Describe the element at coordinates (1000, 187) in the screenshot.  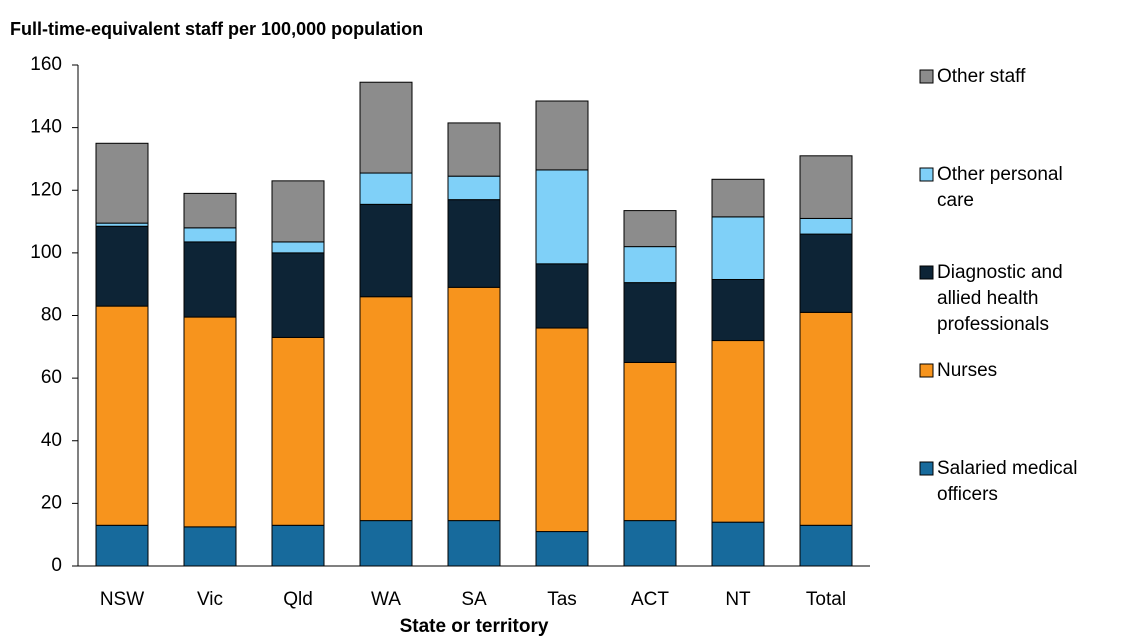
I see `legend-label: Other personal care` at that location.